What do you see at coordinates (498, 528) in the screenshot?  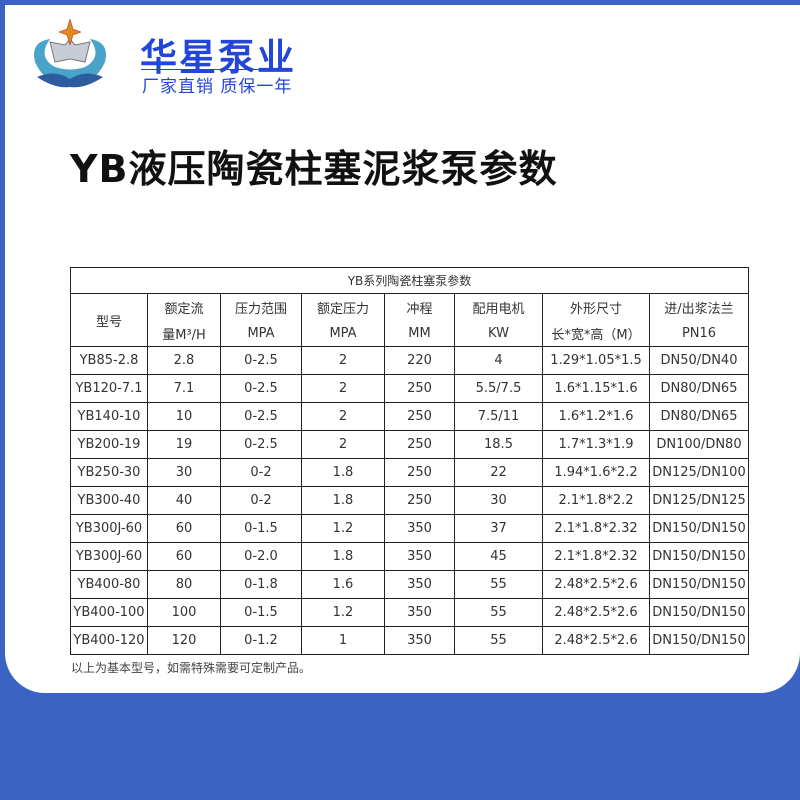 I see `table-cell: 37` at bounding box center [498, 528].